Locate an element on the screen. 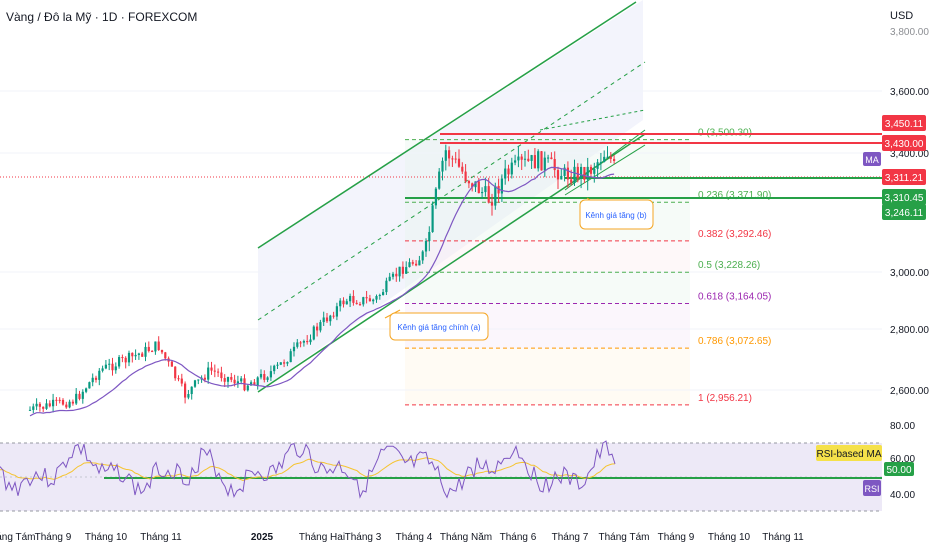  callout-main-channel-text: Kênh giá tăng chính (a) is located at coordinates (439, 327).